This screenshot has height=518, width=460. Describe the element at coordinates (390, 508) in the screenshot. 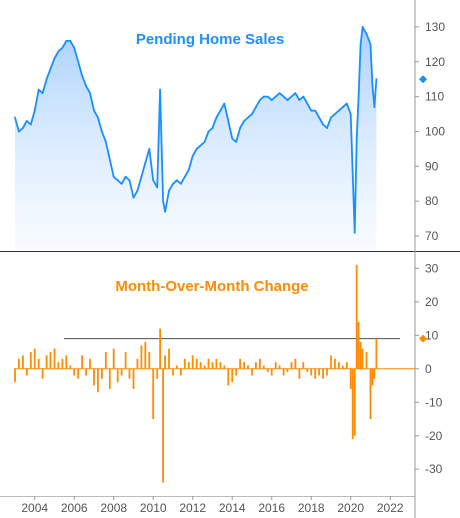

I see `x-tick-label: 2022` at that location.